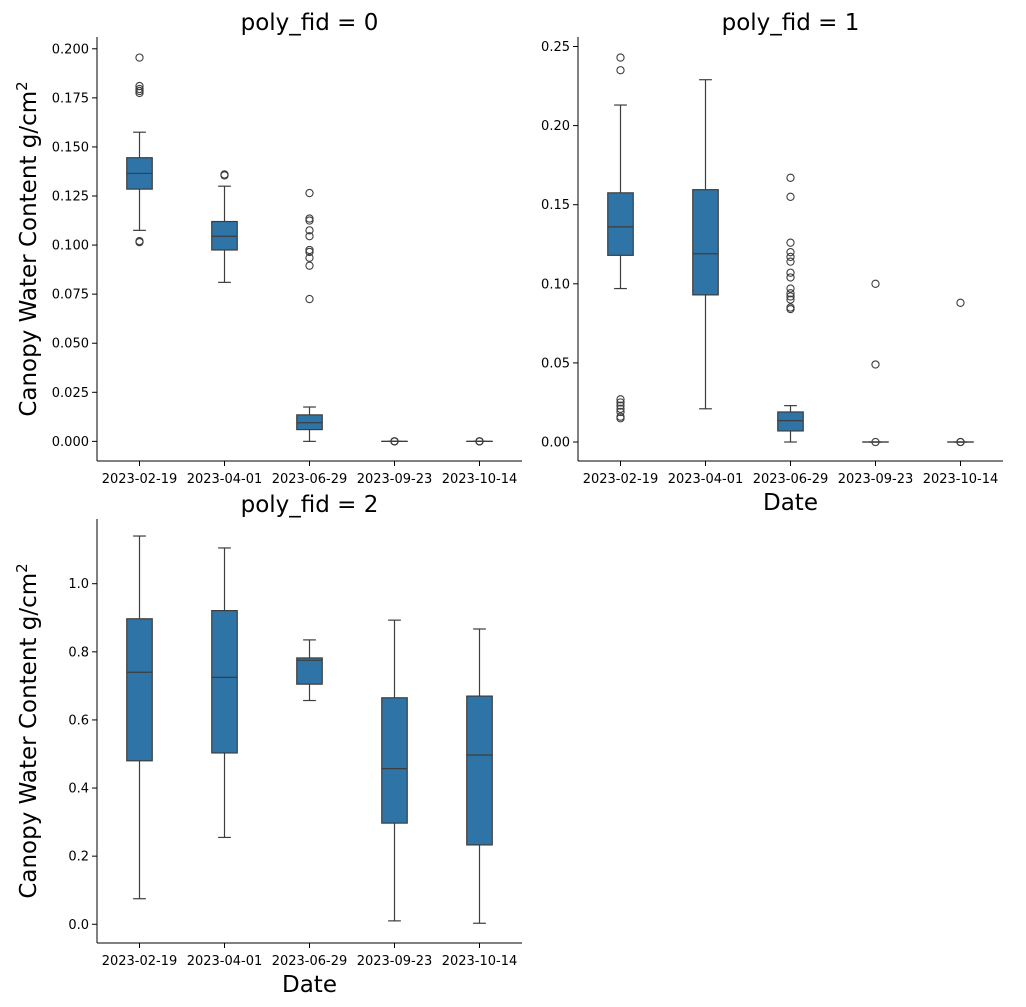 The image size is (1026, 1007). Describe the element at coordinates (70, 442) in the screenshot. I see `y-tick-label: 0.000` at that location.